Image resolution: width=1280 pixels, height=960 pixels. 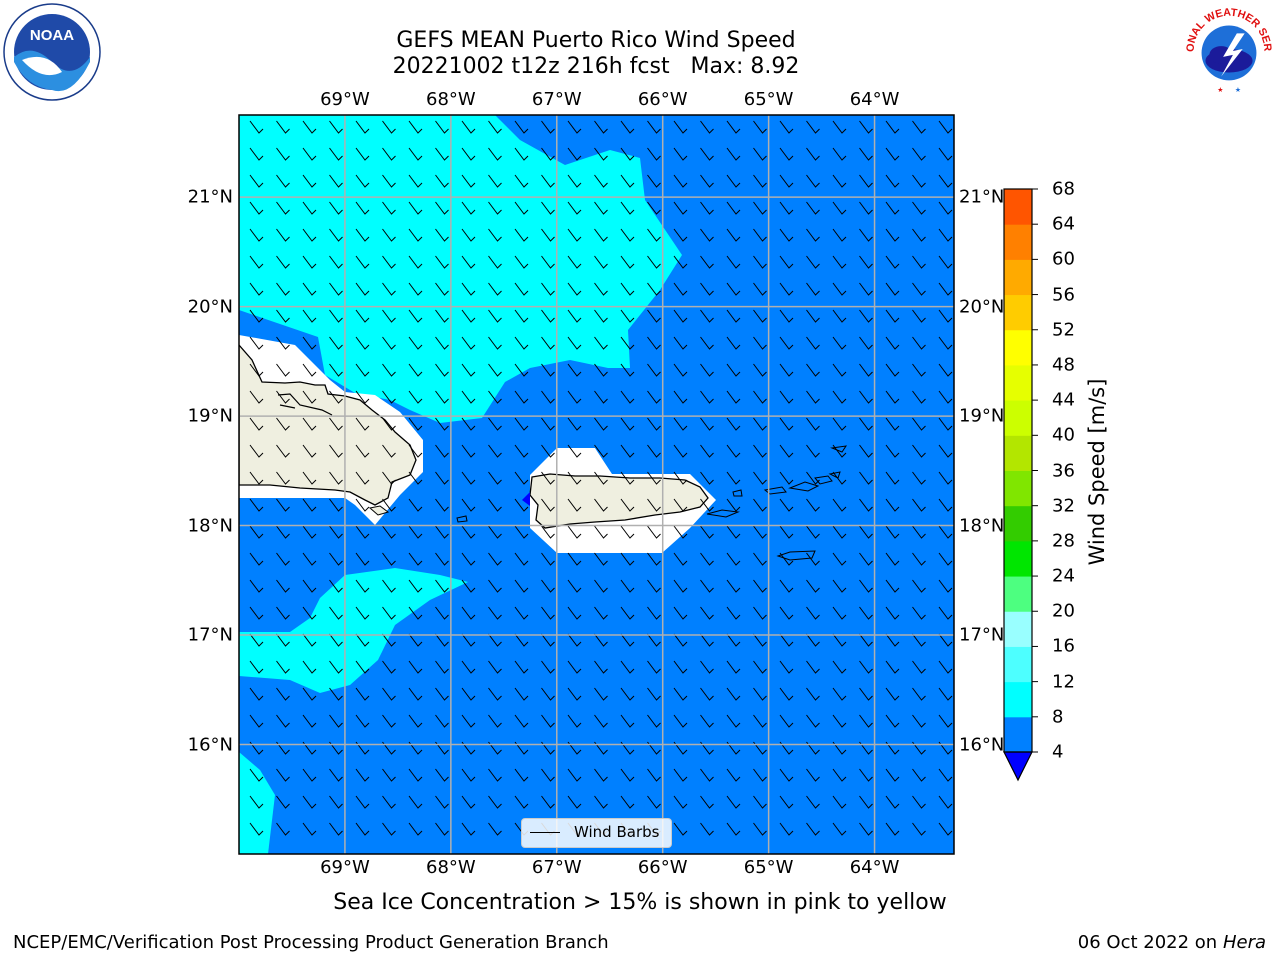 What do you see at coordinates (982, 745) in the screenshot?
I see `lat-label-right-5: 16°N` at bounding box center [982, 745].